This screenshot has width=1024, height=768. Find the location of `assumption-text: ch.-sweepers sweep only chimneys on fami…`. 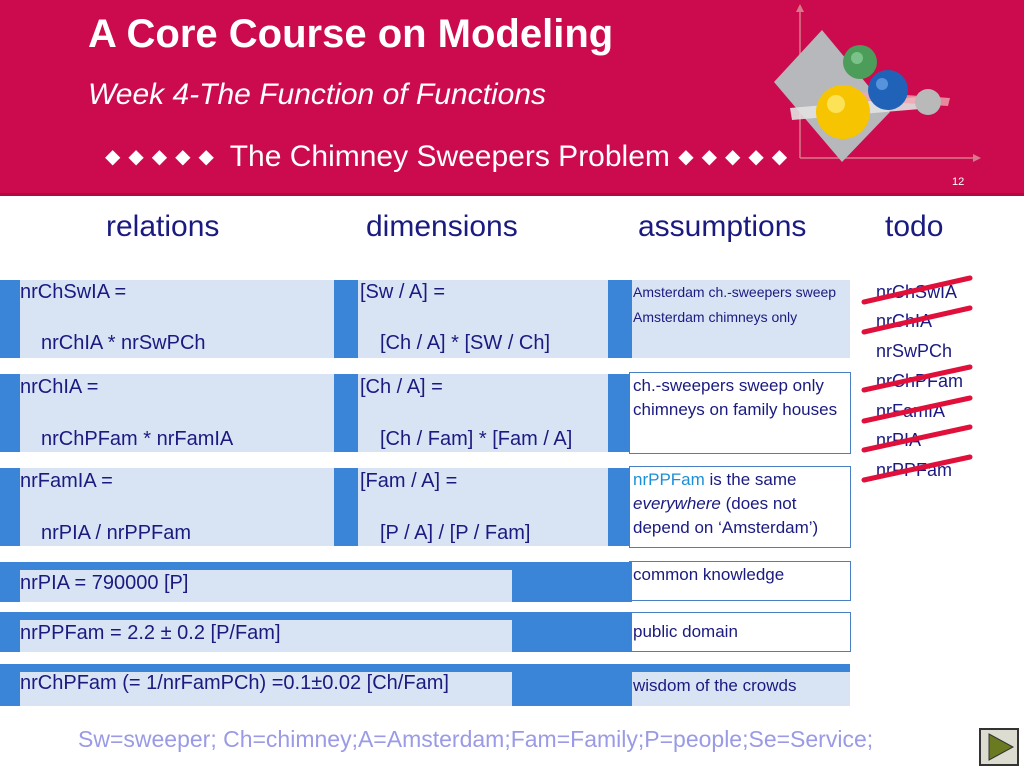

assumption-text: ch.-sweepers sweep only chimneys on fami… is located at coordinates (735, 397).